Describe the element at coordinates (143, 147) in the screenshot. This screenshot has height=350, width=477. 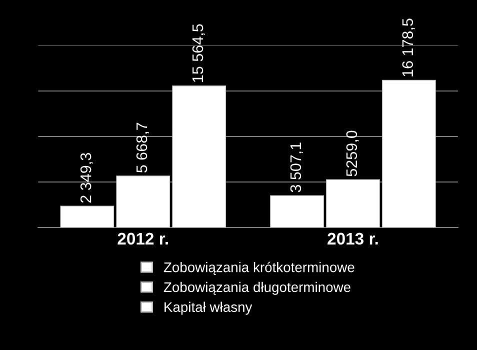
I see `data-label: 5 668,7` at that location.